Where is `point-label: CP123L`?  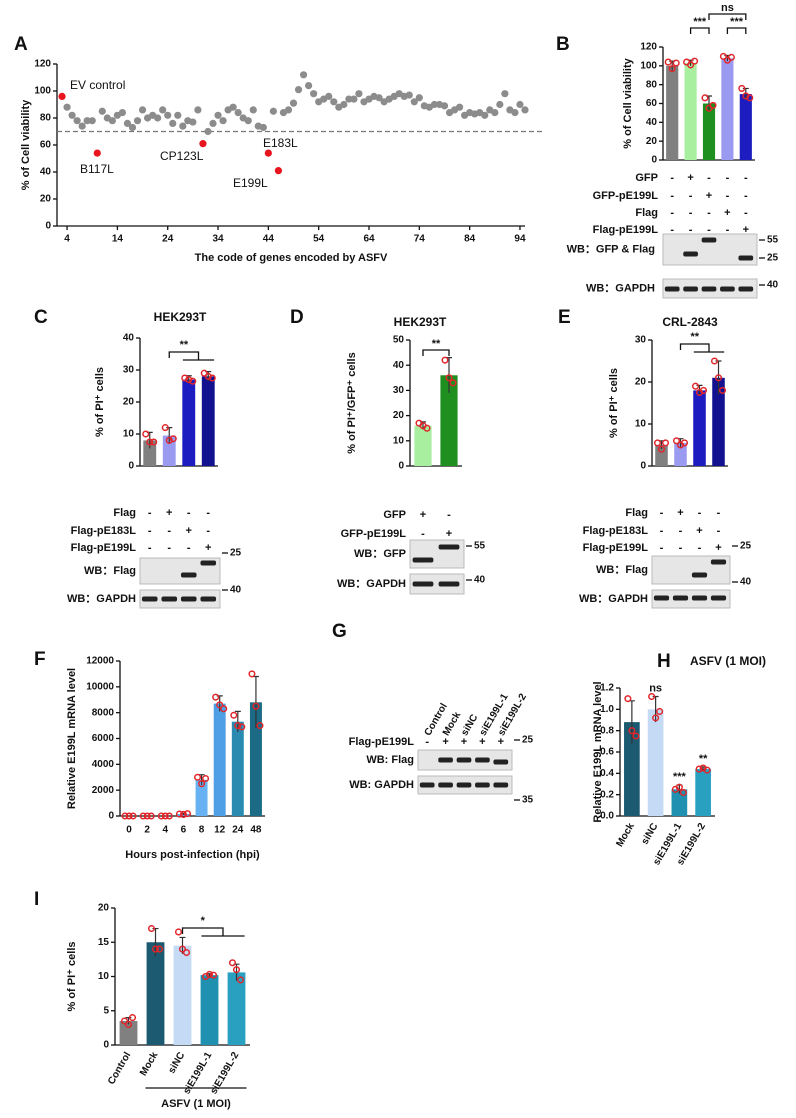
point-label: CP123L is located at coordinates (182, 156).